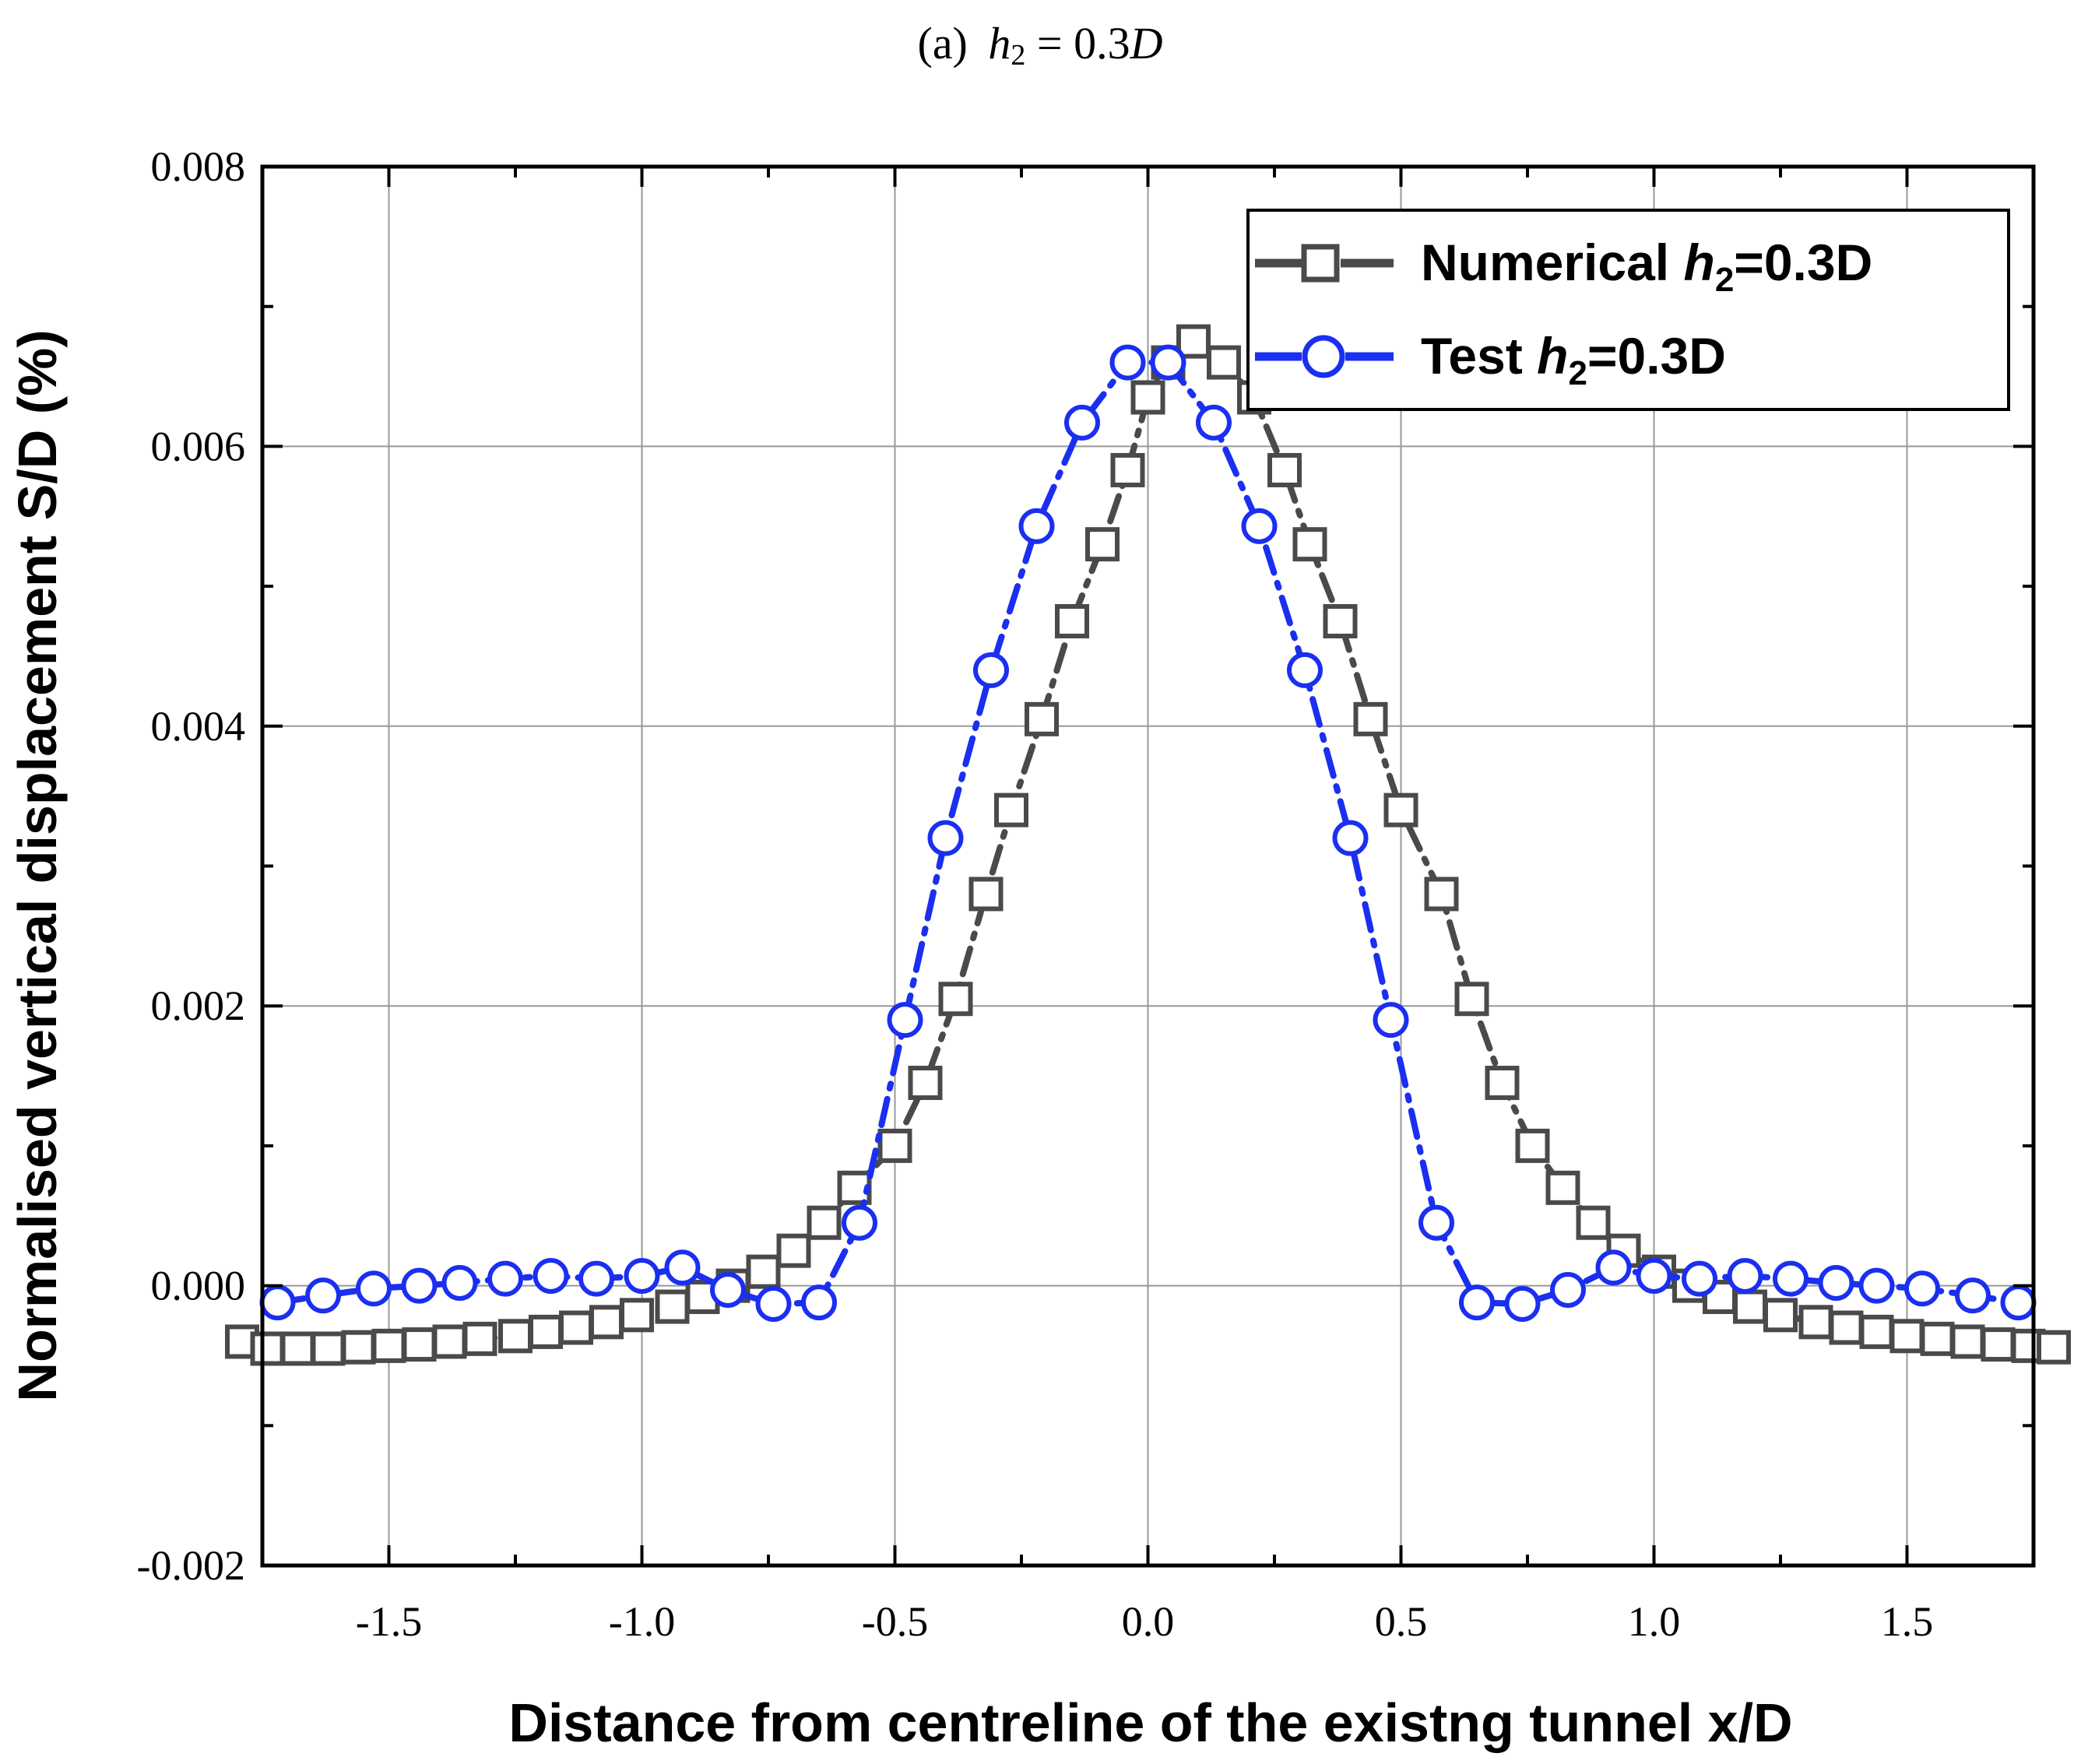 This screenshot has width=2081, height=1764. I want to click on legend-label-numerical-sub: 2, so click(1724, 280).